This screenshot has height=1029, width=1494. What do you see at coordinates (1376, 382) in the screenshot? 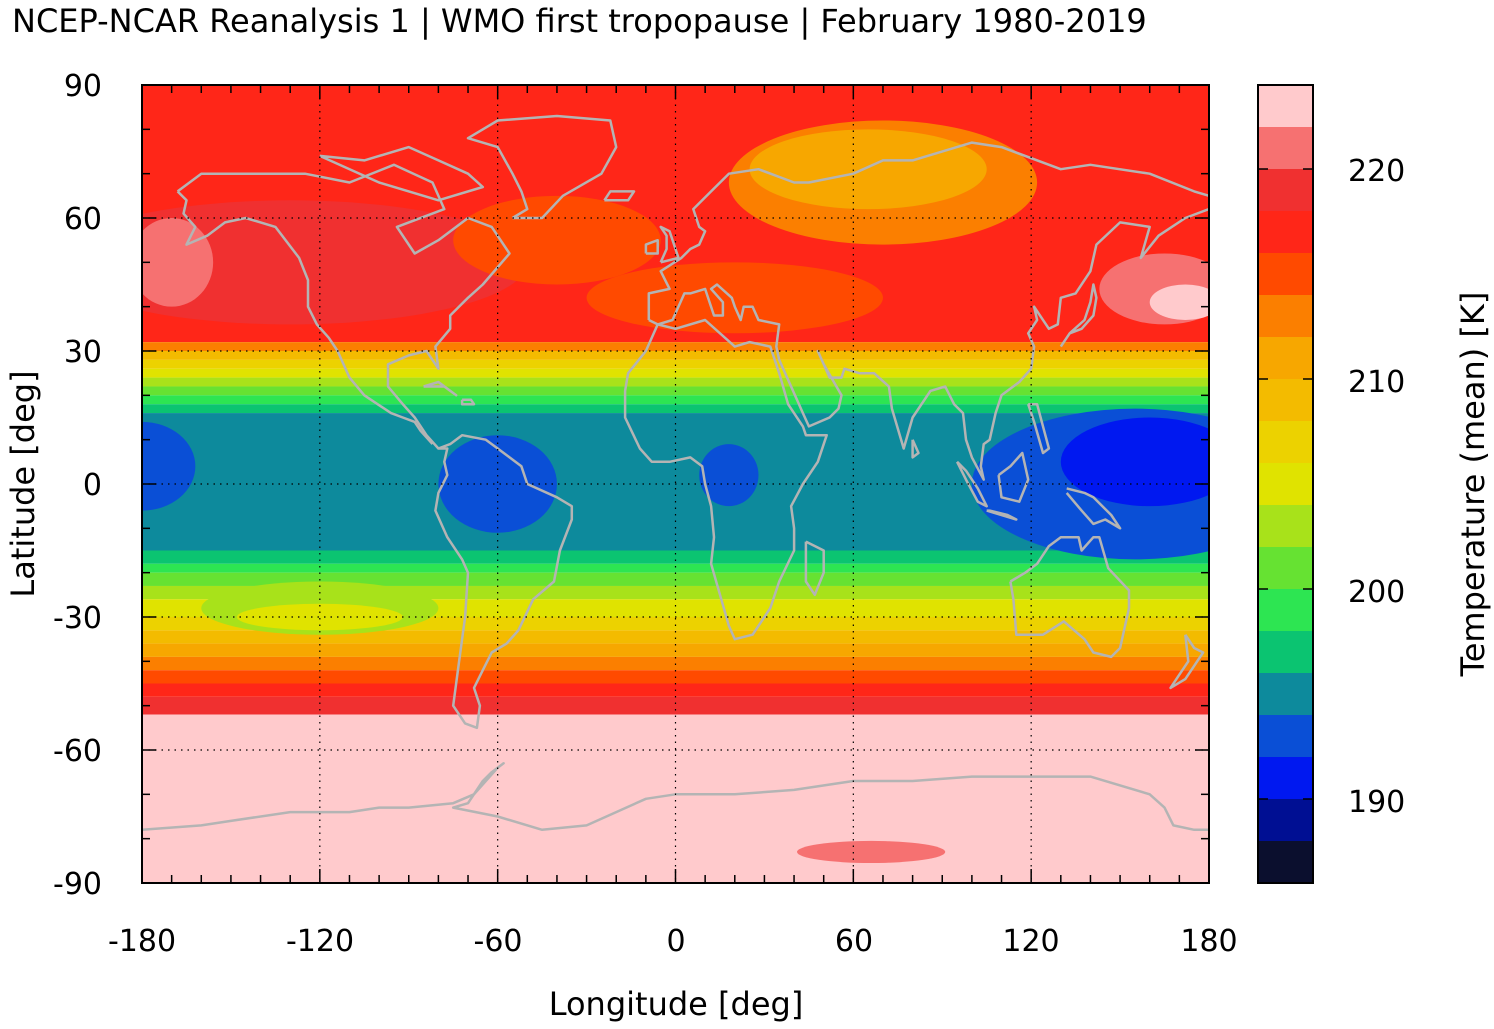
I see `colorbar-tick-label: 210` at bounding box center [1376, 382].